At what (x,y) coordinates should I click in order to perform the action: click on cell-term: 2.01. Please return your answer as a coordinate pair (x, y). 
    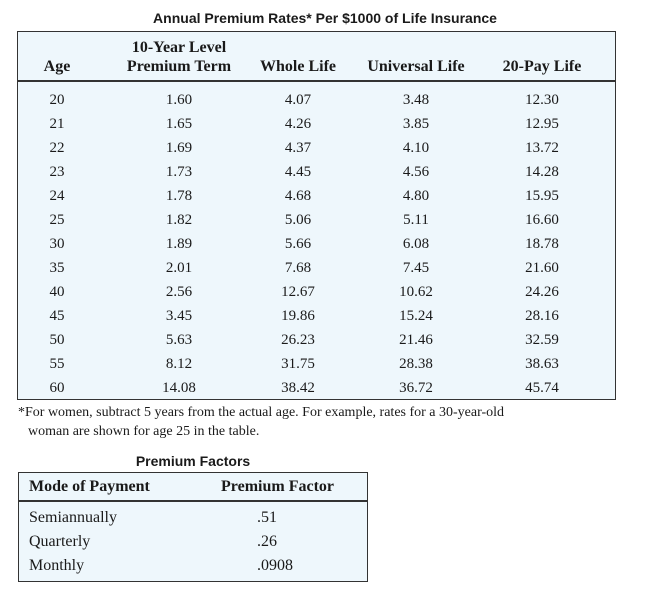
    Looking at the image, I should click on (179, 268).